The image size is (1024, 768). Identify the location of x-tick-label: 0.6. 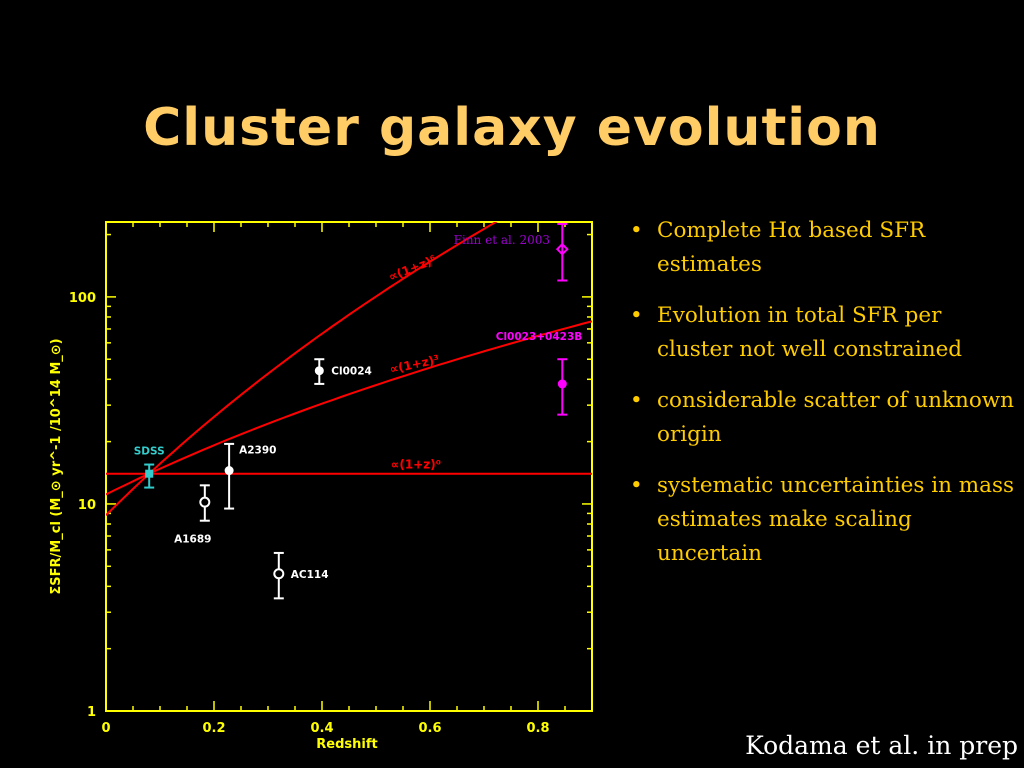
(429, 728).